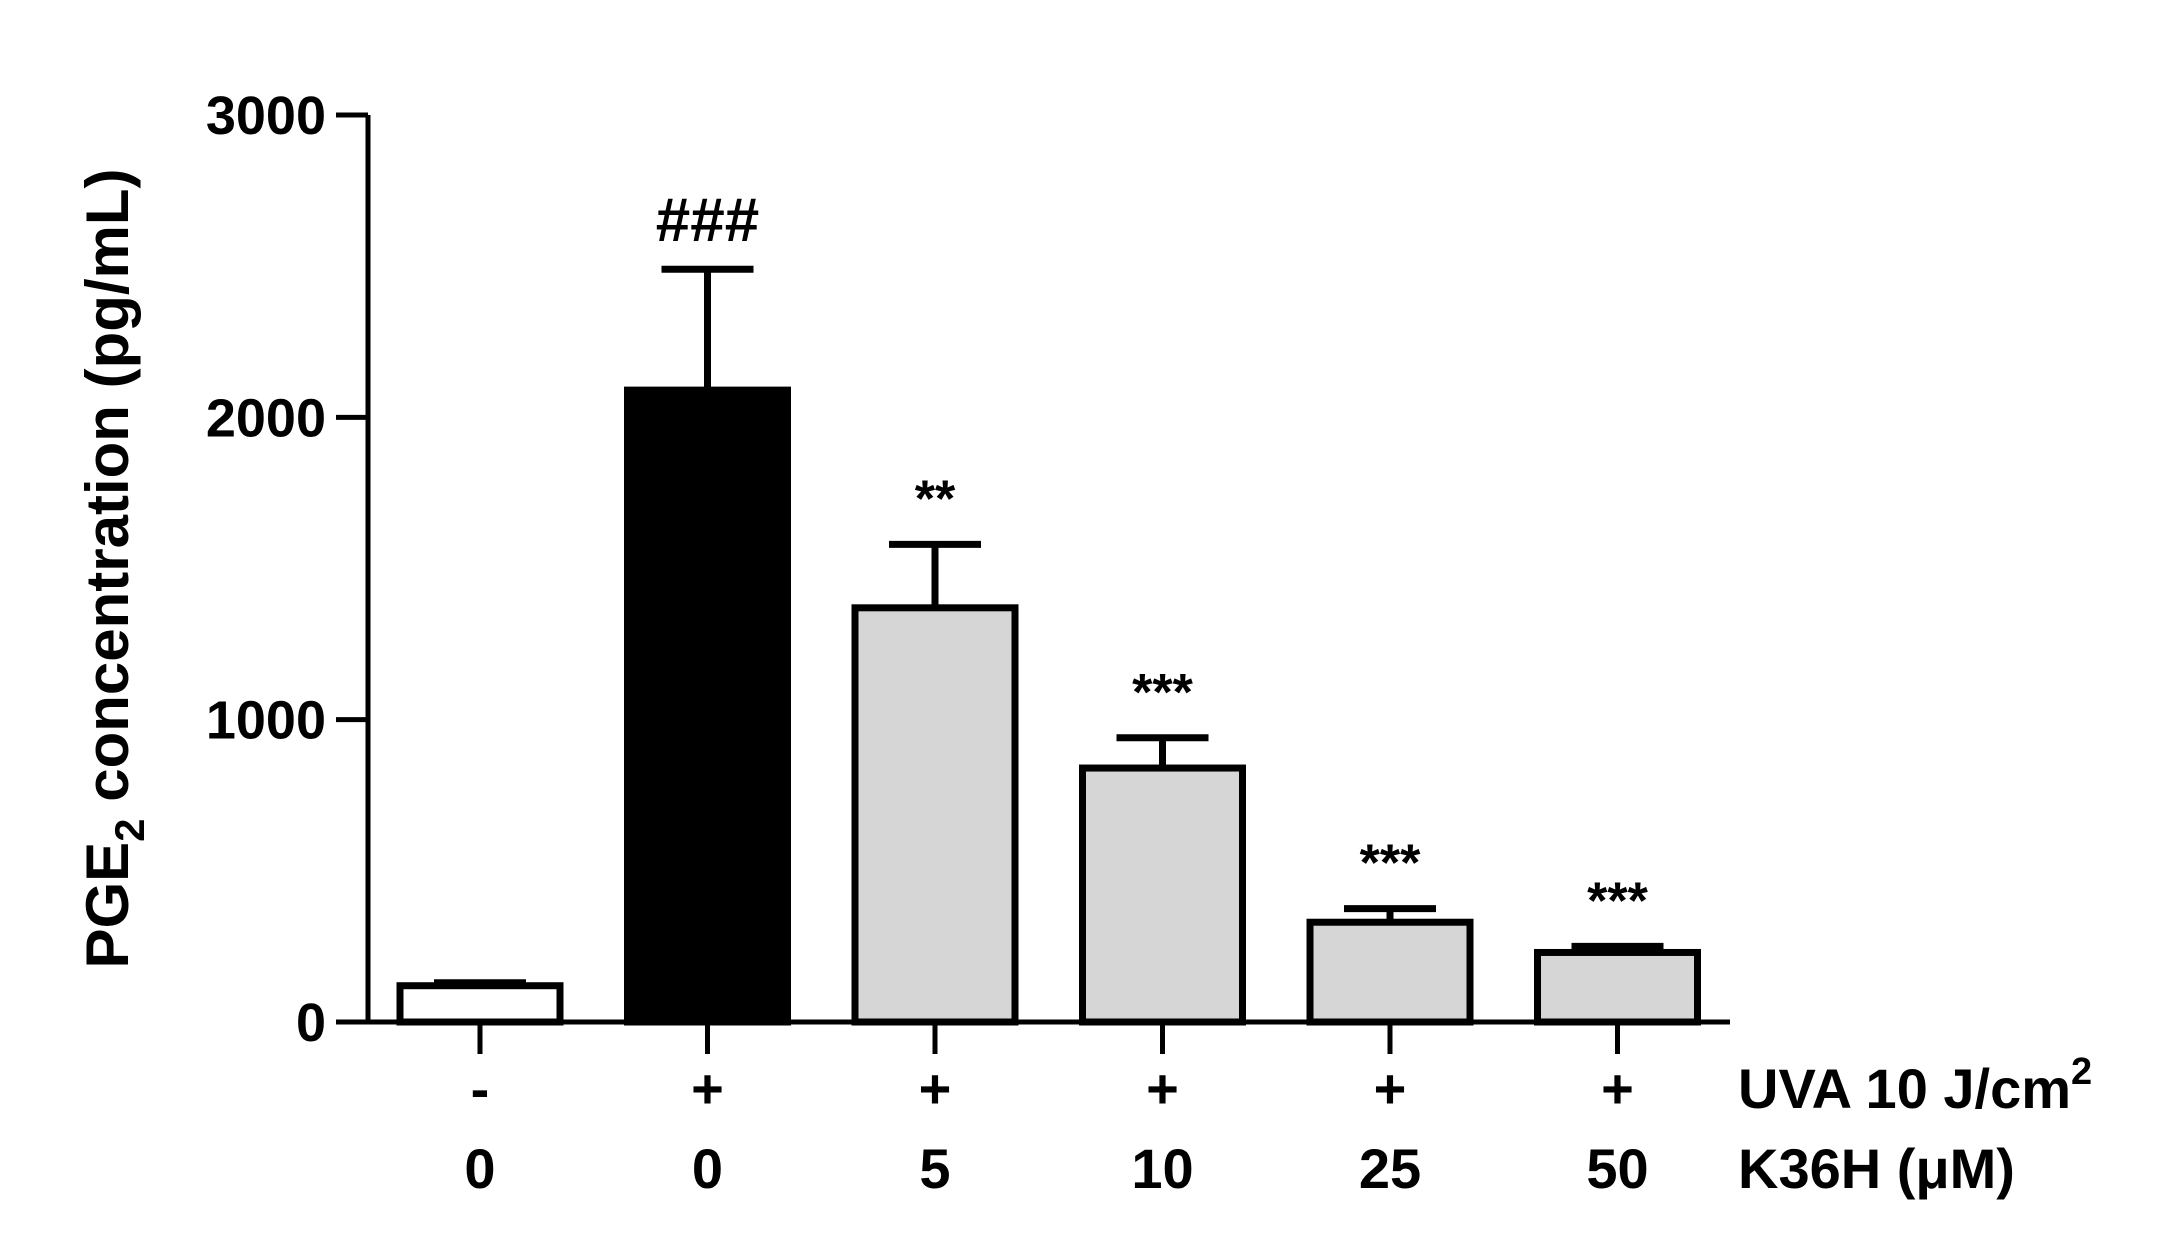 This screenshot has width=2168, height=1256. What do you see at coordinates (1162, 1168) in the screenshot?
I see `k36h-row-label: 10` at bounding box center [1162, 1168].